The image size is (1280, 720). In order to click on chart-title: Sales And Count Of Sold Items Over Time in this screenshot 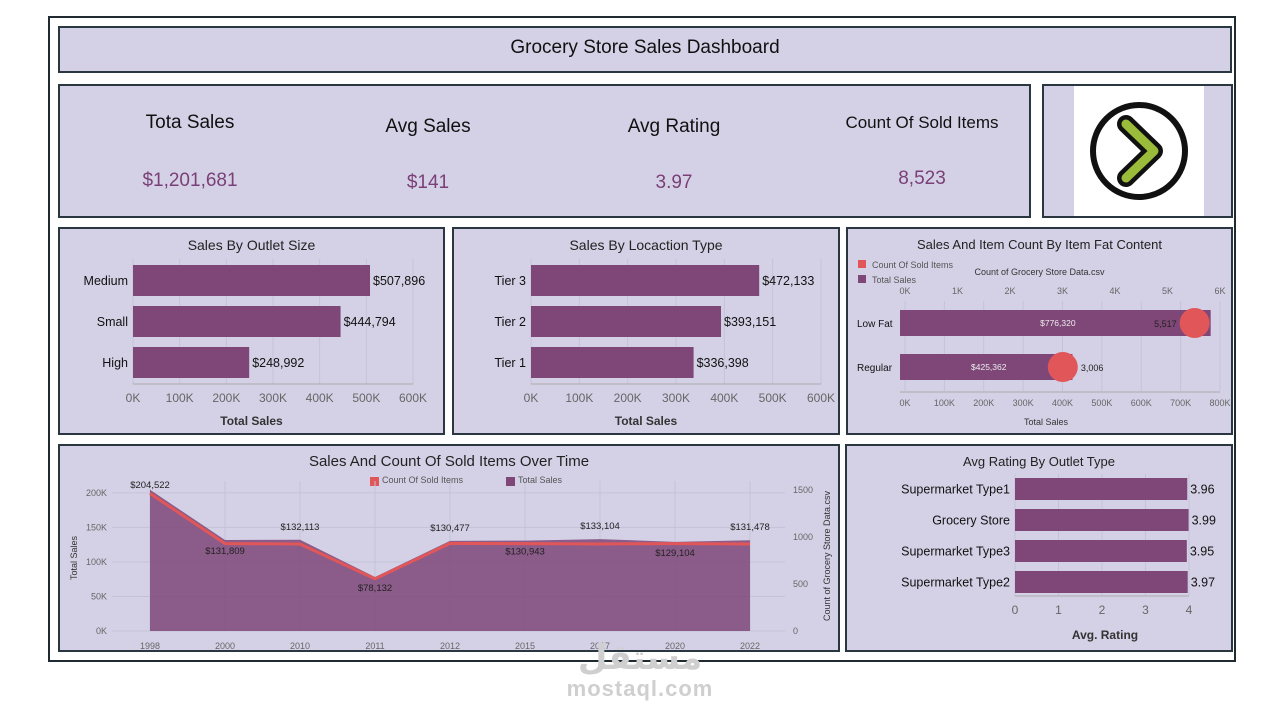, I will do `click(449, 461)`.